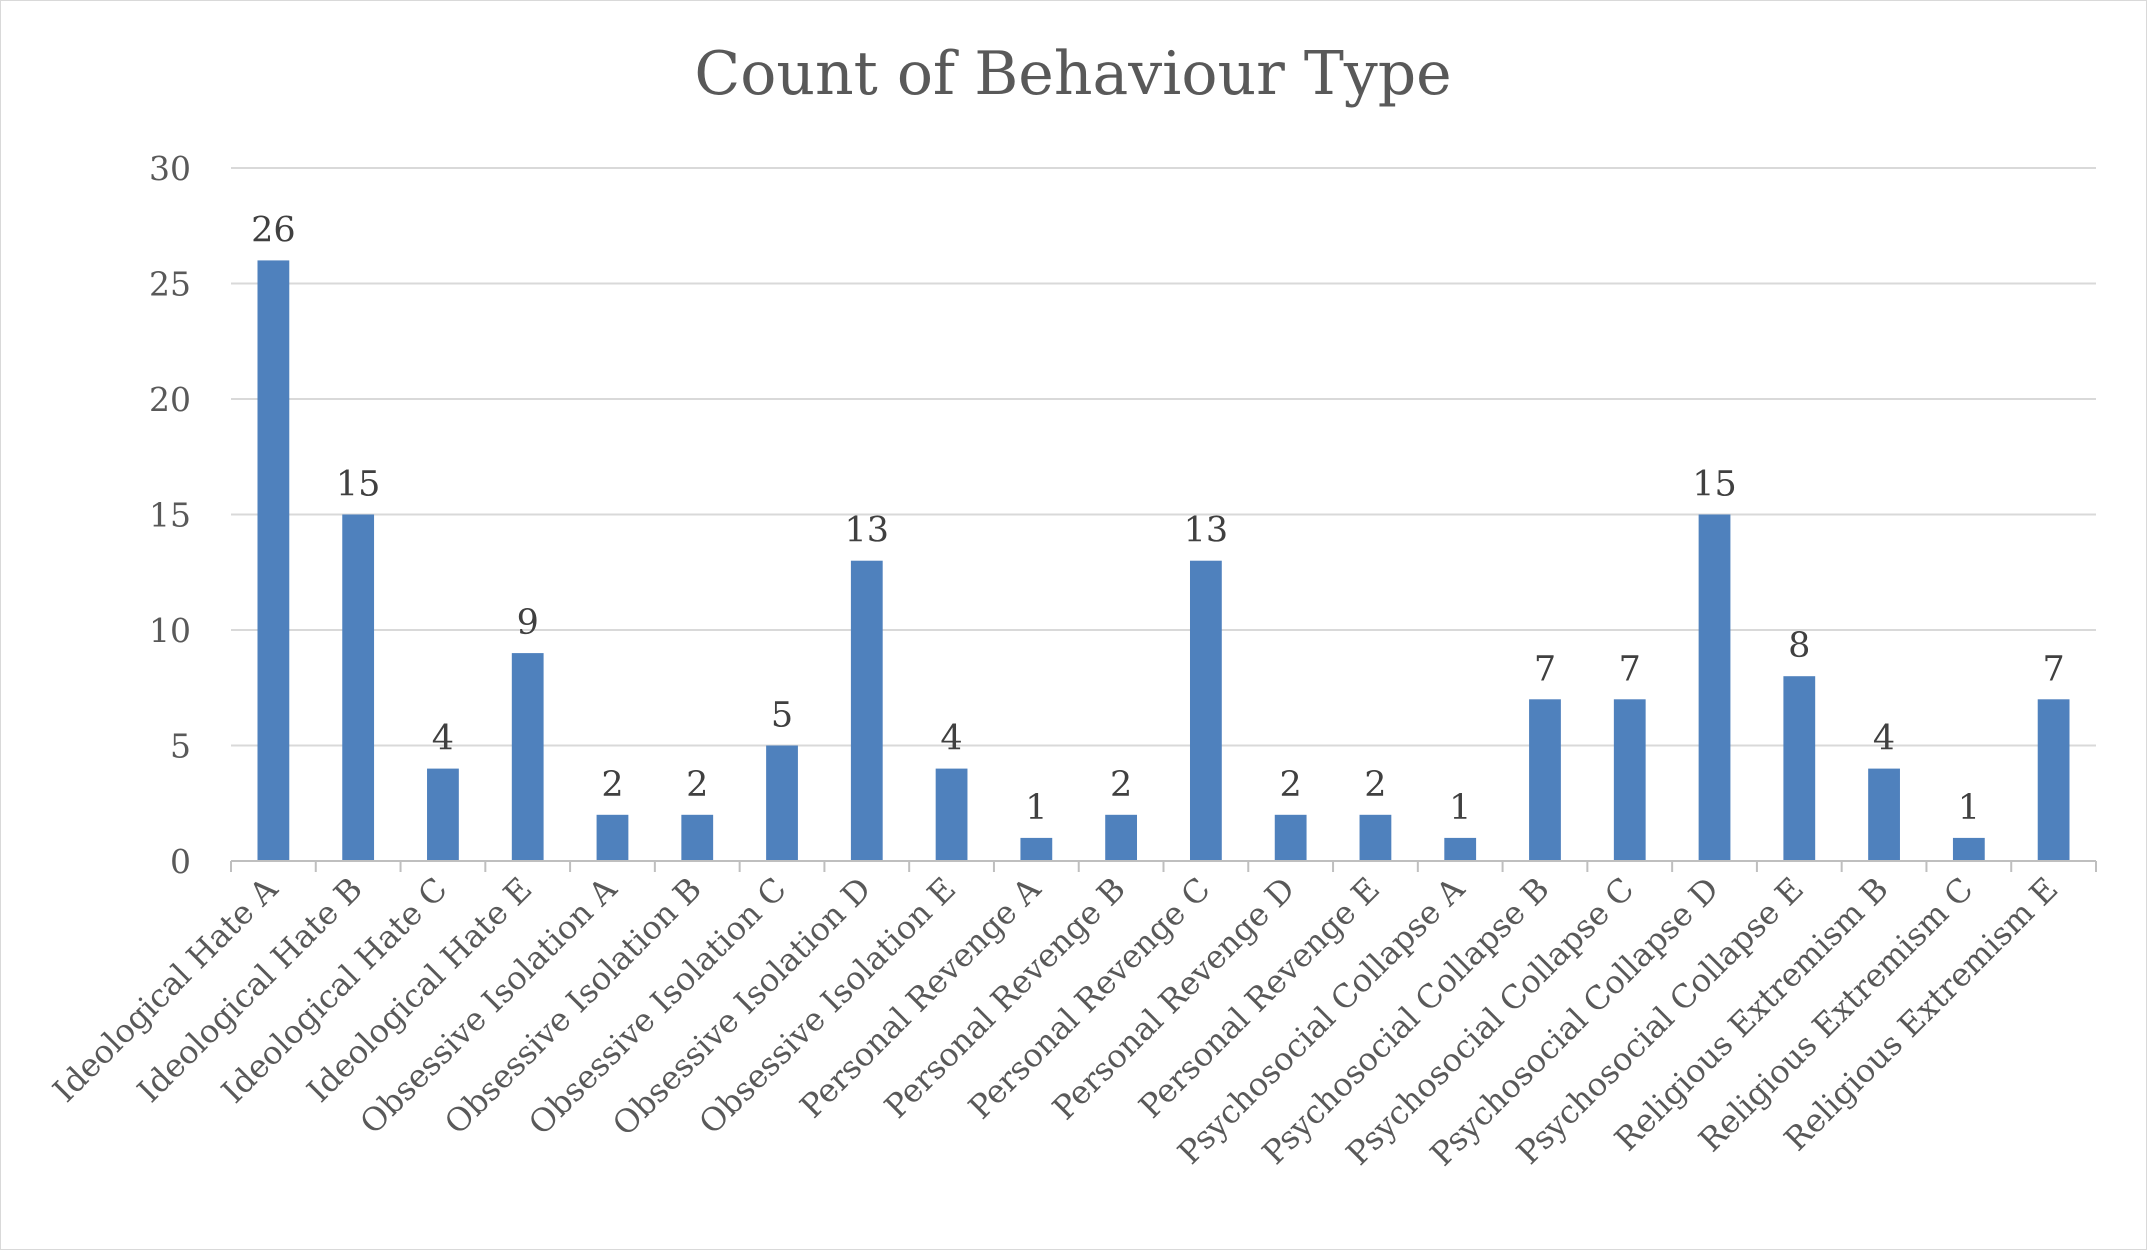  Describe the element at coordinates (170, 168) in the screenshot. I see `y-tick-label: 30` at that location.